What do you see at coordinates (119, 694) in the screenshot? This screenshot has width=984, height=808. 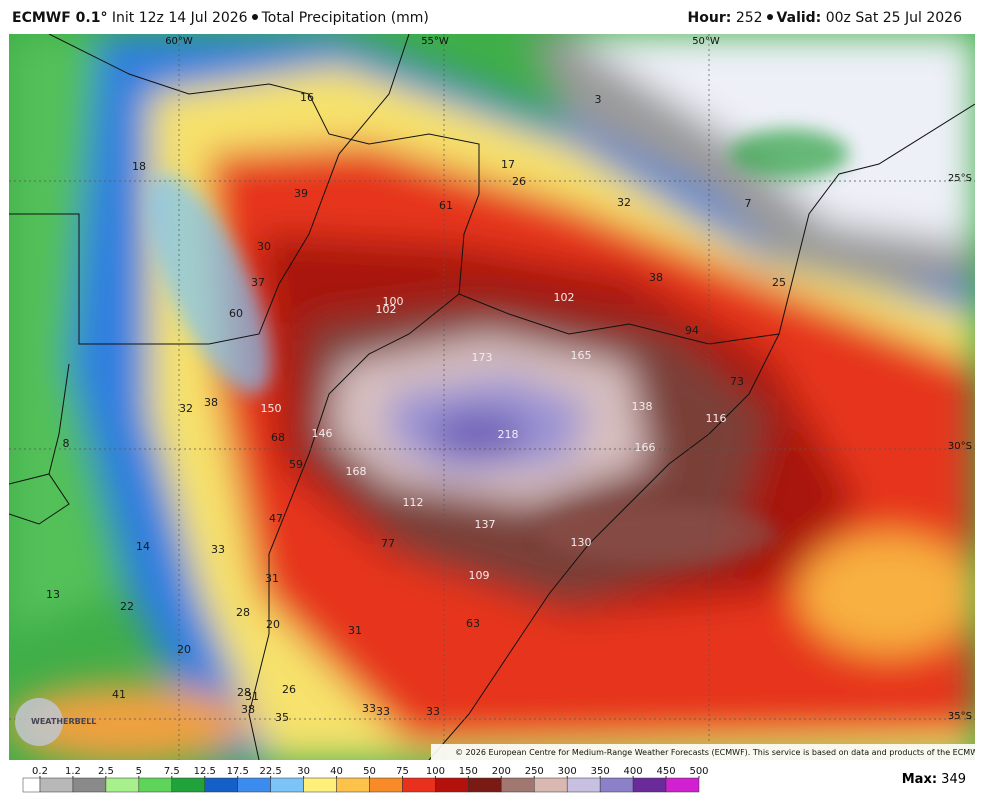 I see `value-label: 41` at bounding box center [119, 694].